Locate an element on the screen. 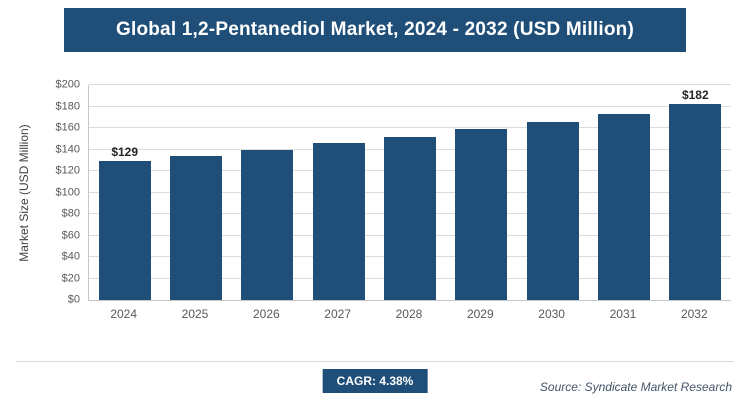  x-tick-label: 2032 is located at coordinates (694, 314).